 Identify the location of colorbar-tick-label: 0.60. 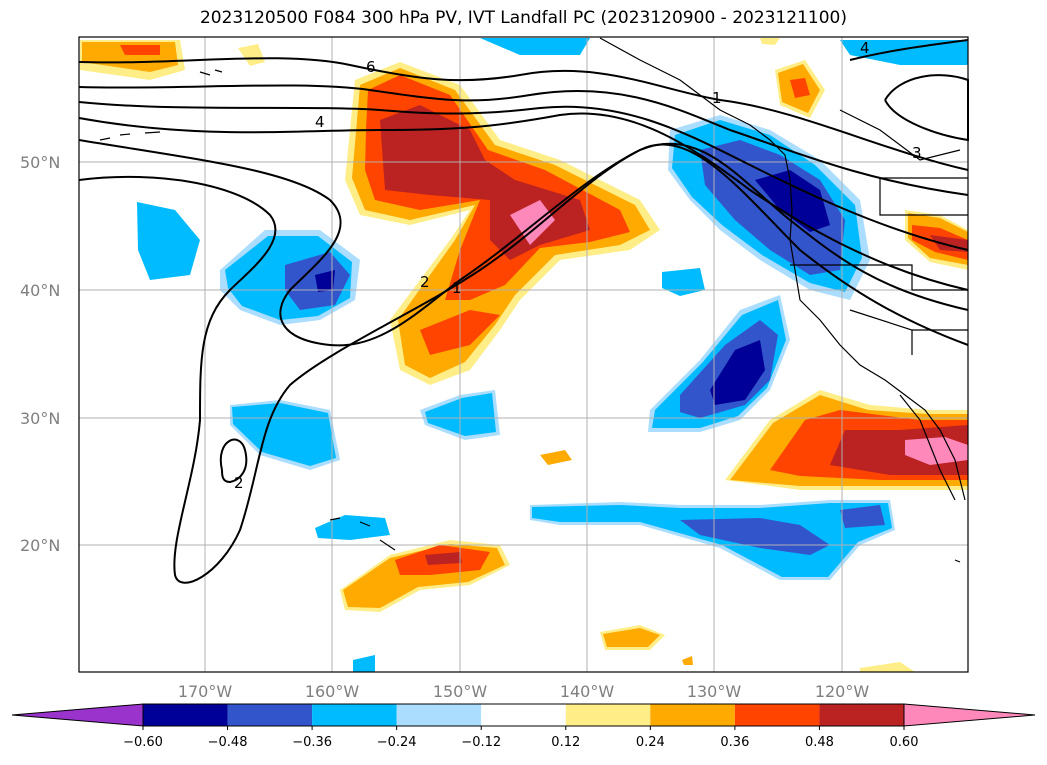
(904, 742).